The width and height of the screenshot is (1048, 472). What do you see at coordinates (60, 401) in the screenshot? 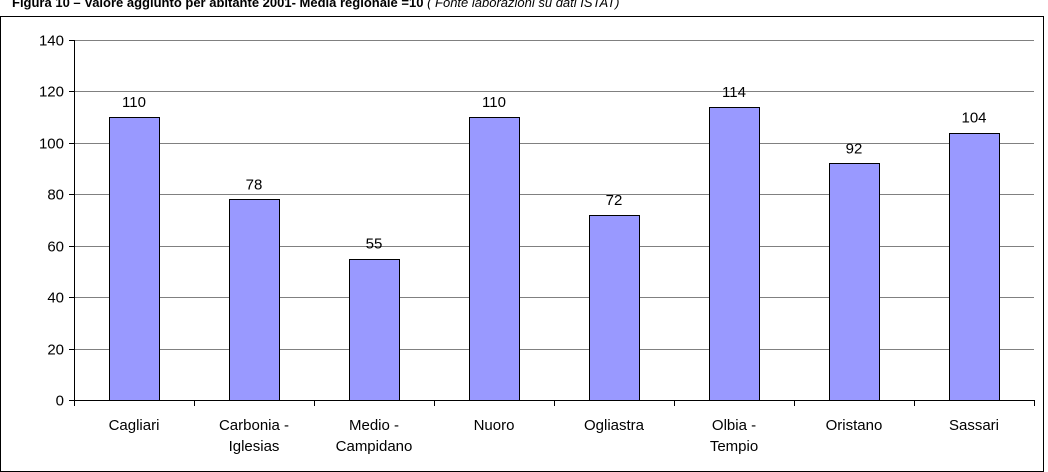
I see `y-tick-label: 0` at bounding box center [60, 401].